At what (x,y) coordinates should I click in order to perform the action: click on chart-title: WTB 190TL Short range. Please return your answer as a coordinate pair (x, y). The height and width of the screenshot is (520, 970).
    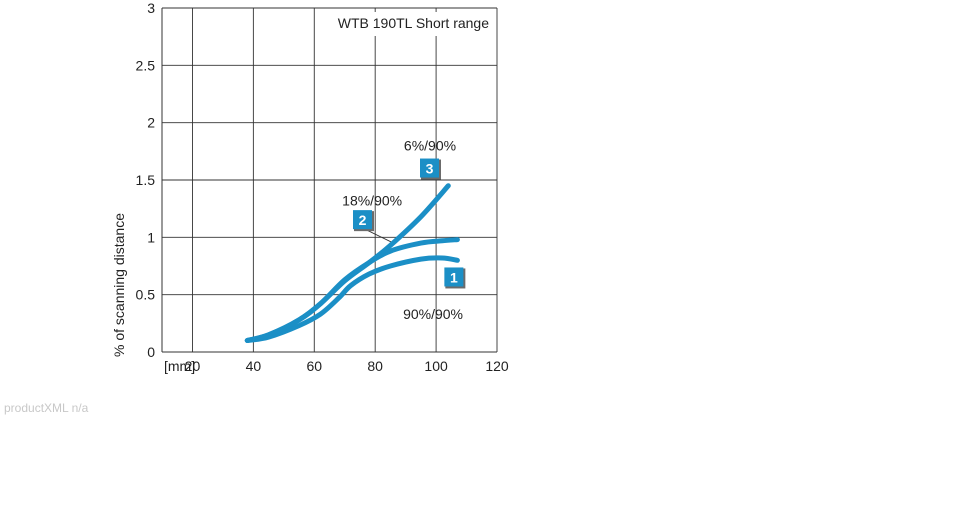
    Looking at the image, I should click on (413, 23).